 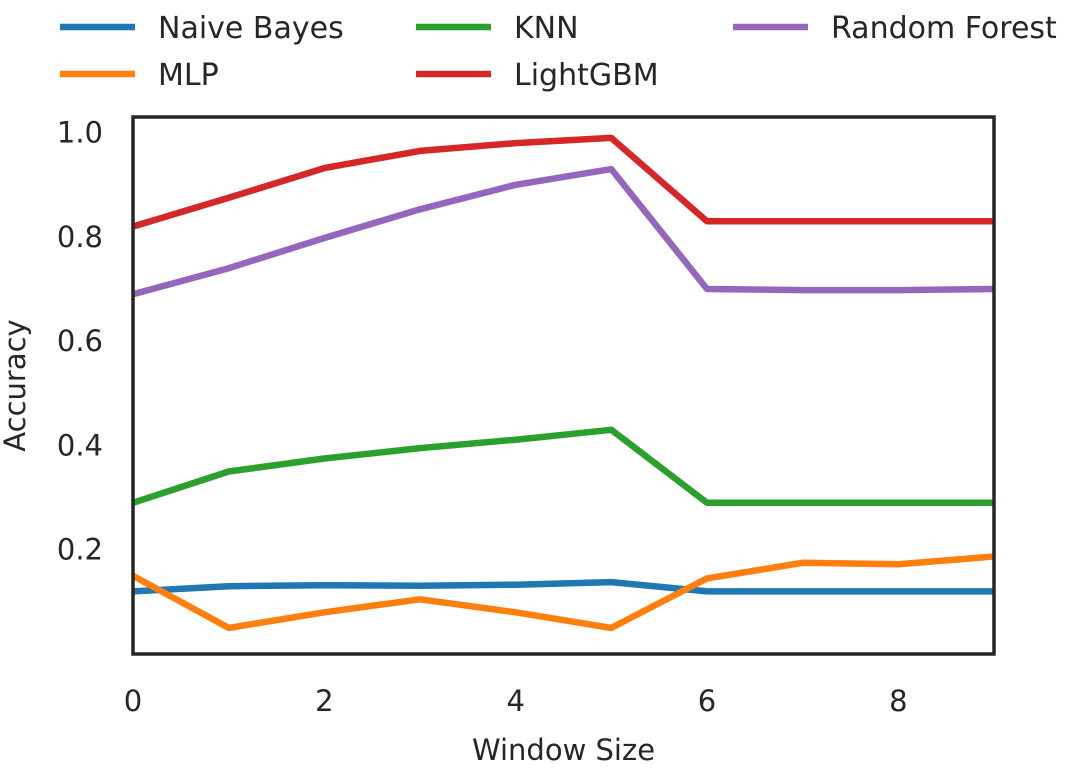 What do you see at coordinates (563, 231) in the screenshot?
I see `series-line-random-forest` at bounding box center [563, 231].